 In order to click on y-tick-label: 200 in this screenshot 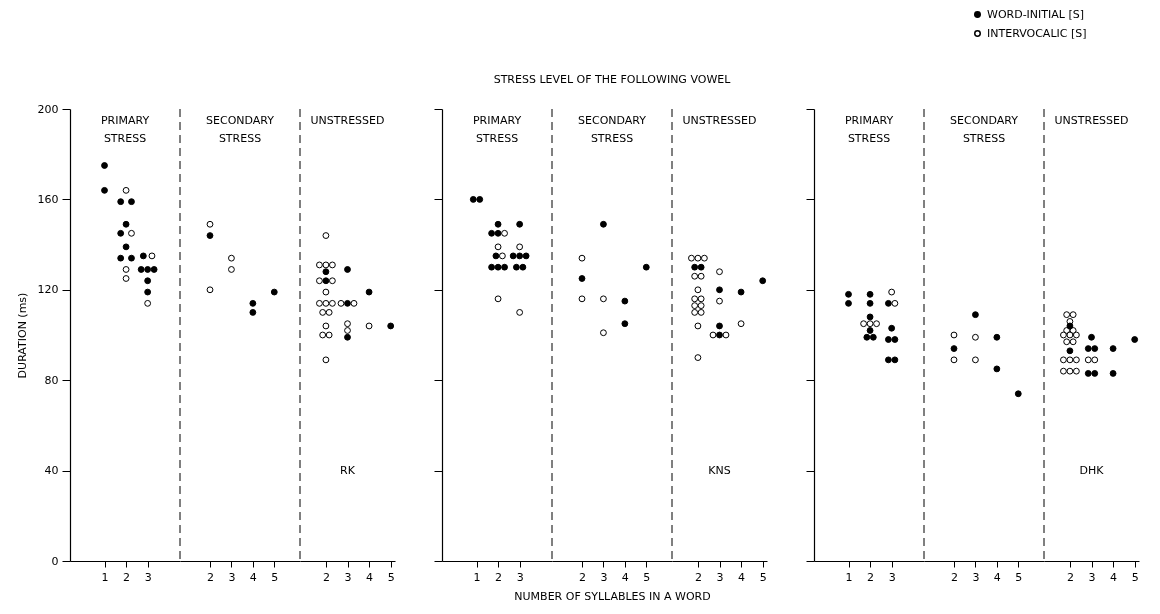, I will do `click(48, 109)`.